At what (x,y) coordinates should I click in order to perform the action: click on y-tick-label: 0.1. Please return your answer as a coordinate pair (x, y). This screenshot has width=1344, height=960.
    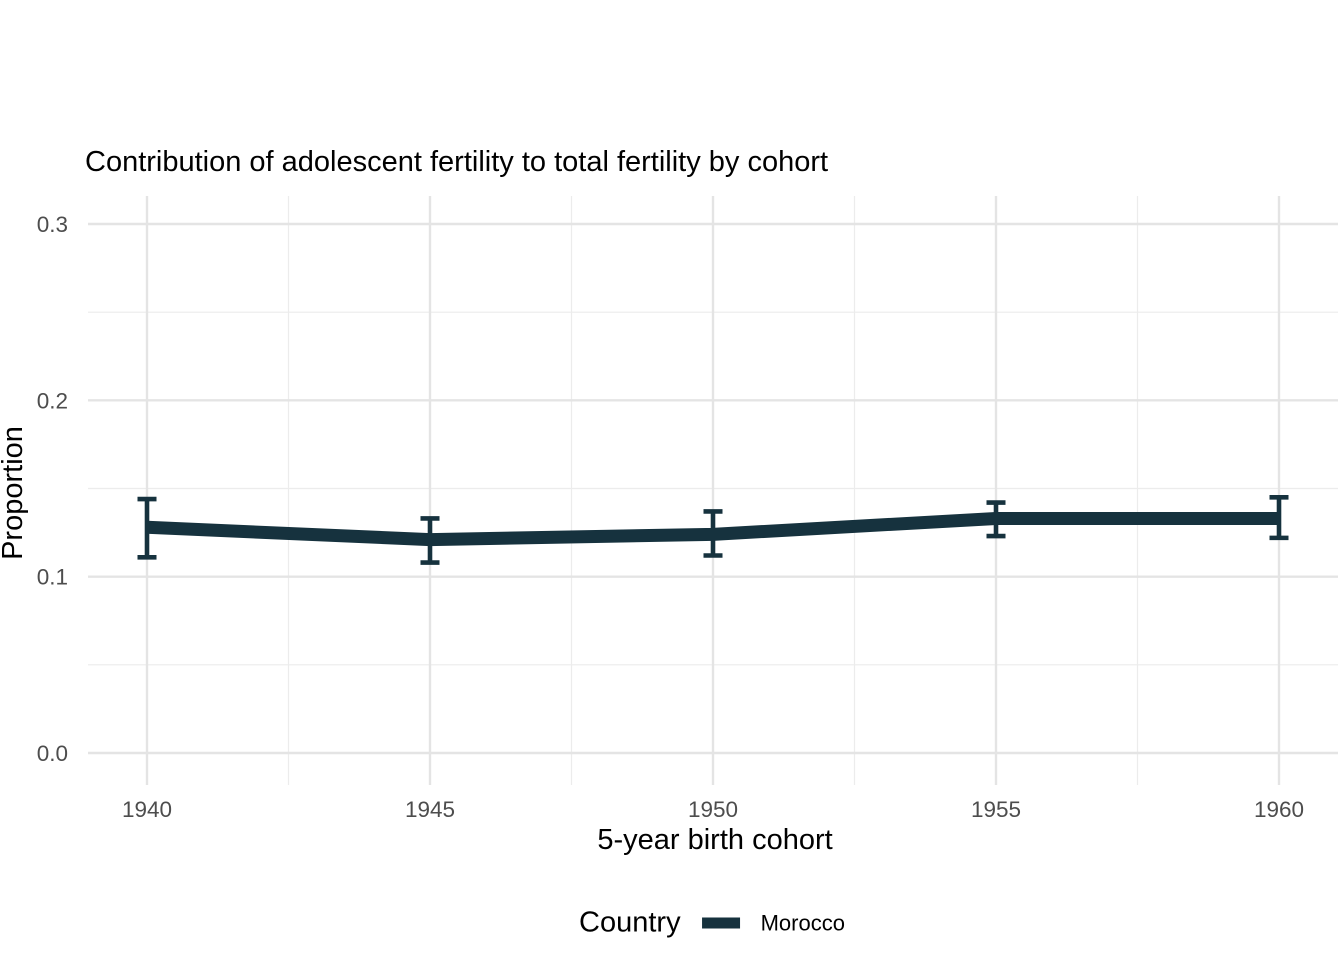
    Looking at the image, I should click on (52, 577).